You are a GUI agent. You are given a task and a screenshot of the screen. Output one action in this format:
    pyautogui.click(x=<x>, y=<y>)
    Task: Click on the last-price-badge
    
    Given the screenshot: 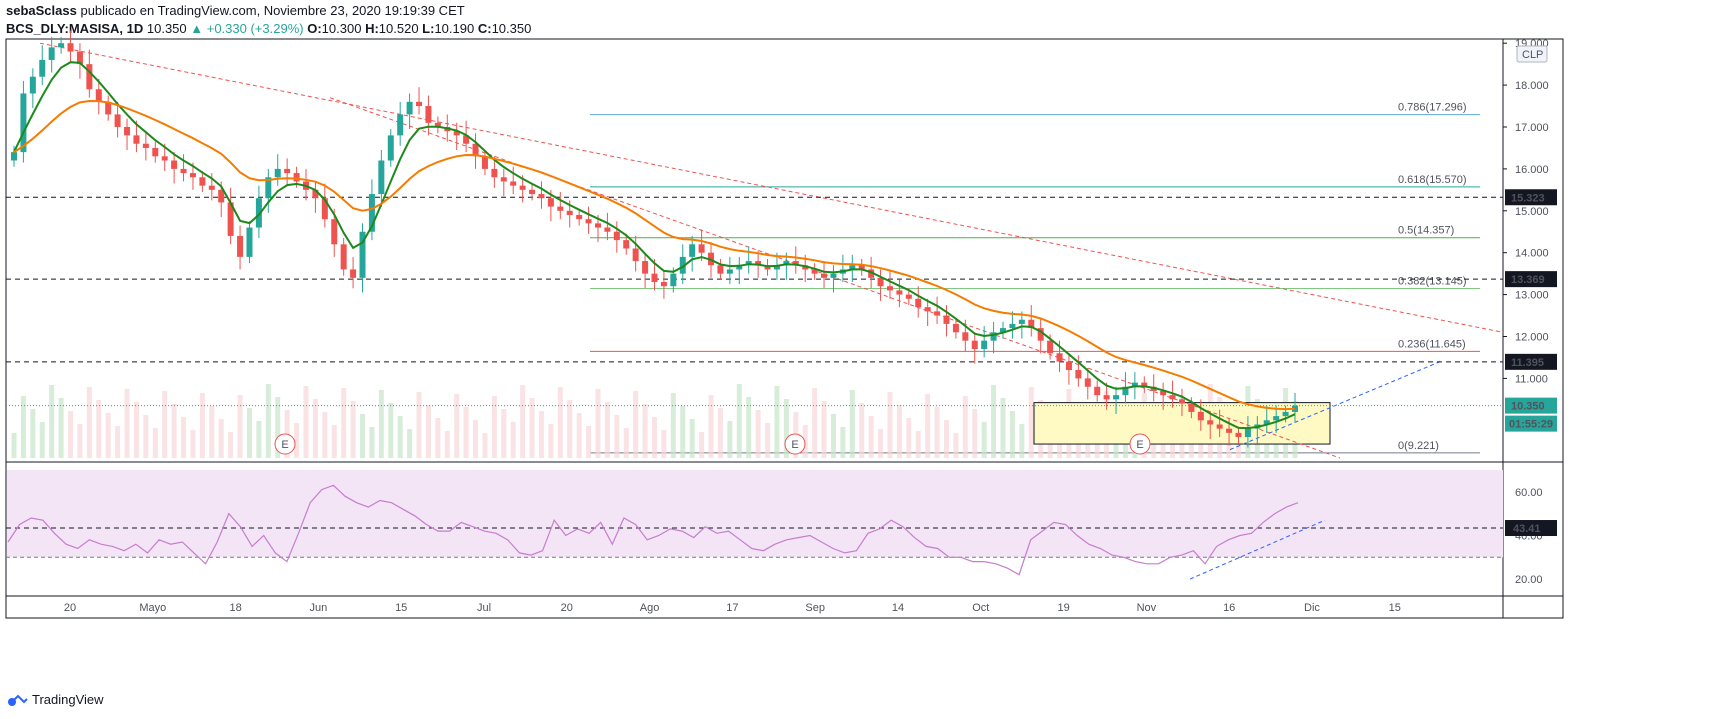 What is the action you would take?
    pyautogui.click(x=1531, y=405)
    